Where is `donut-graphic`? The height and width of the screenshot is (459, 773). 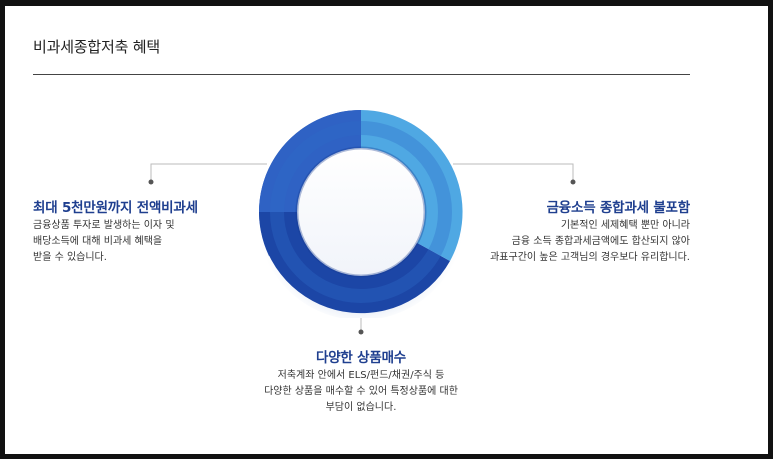 donut-graphic is located at coordinates (361, 214).